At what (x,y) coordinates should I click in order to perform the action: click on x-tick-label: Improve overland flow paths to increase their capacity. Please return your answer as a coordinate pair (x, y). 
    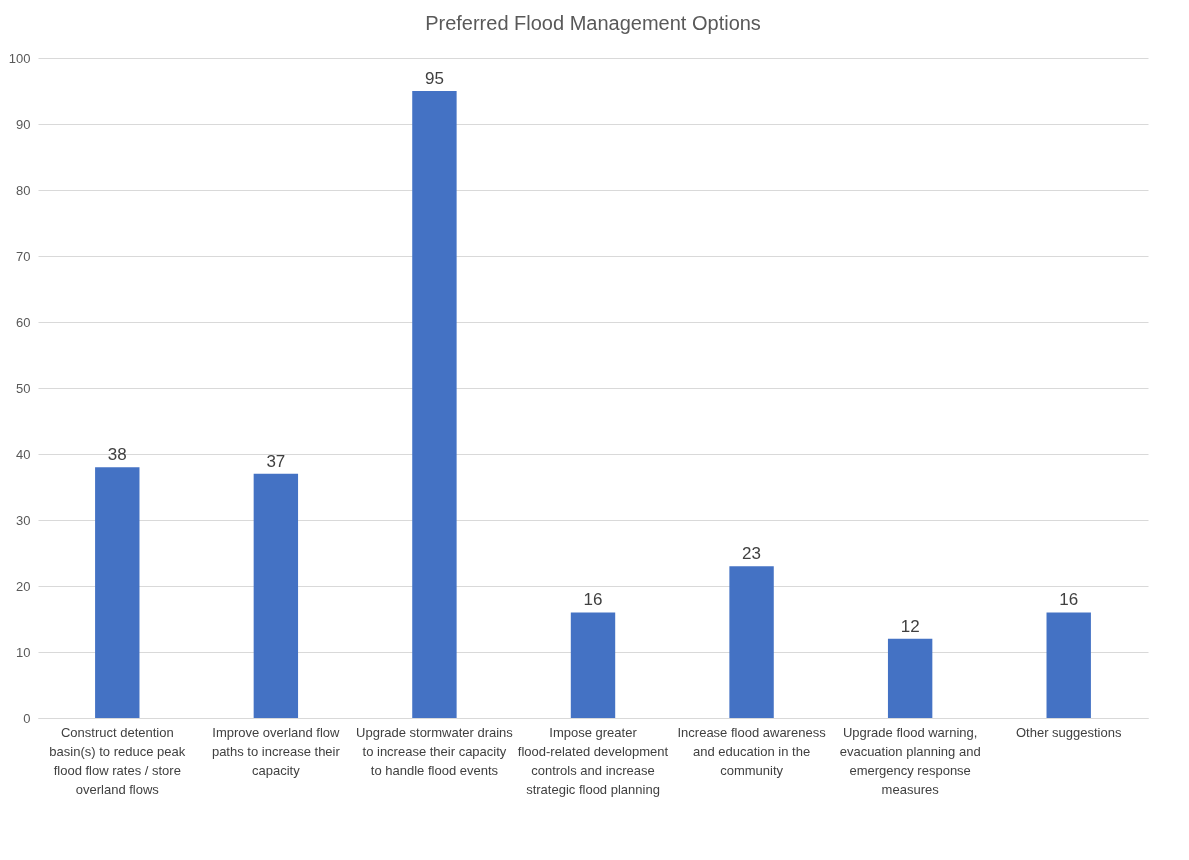
    Looking at the image, I should click on (276, 751).